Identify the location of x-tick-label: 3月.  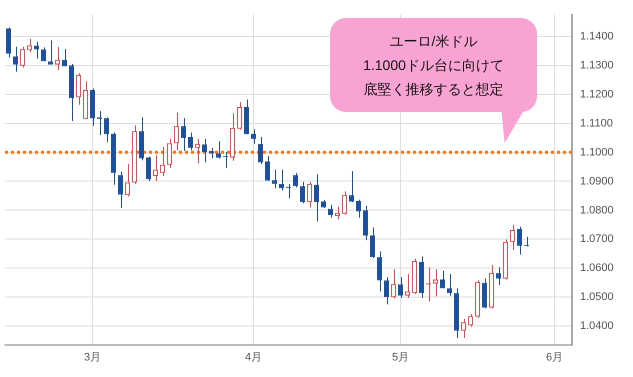
(93, 358).